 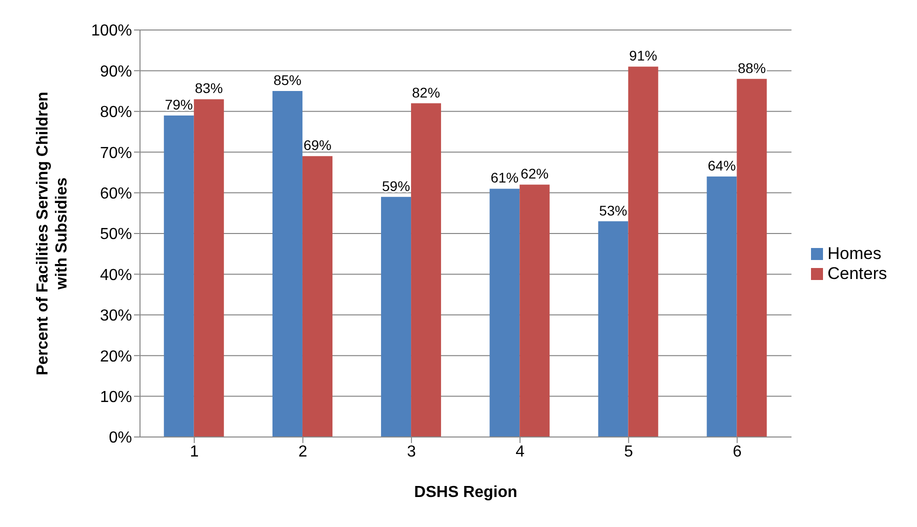 I want to click on data-label: 62%, so click(x=534, y=174).